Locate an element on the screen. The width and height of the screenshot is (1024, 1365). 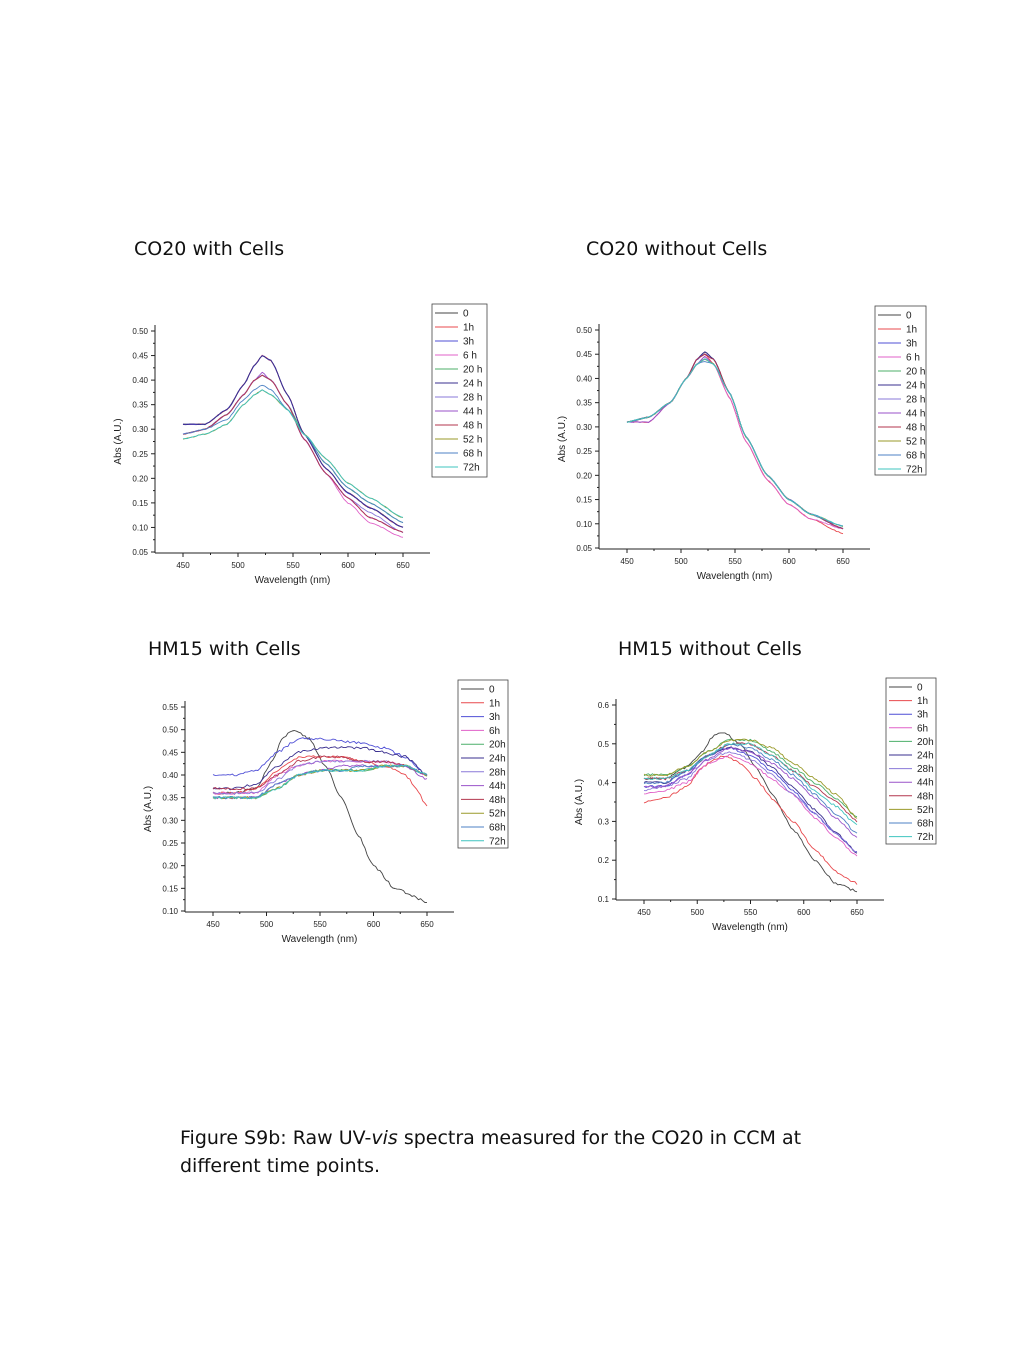
legend-label: 20 h is located at coordinates (915, 372).